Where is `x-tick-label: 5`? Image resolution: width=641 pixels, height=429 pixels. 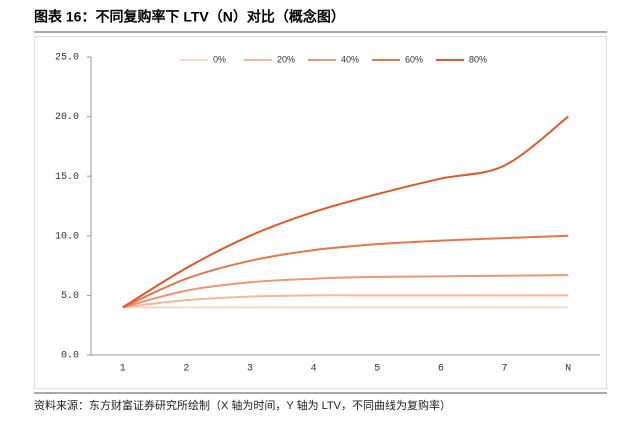 x-tick-label: 5 is located at coordinates (377, 369).